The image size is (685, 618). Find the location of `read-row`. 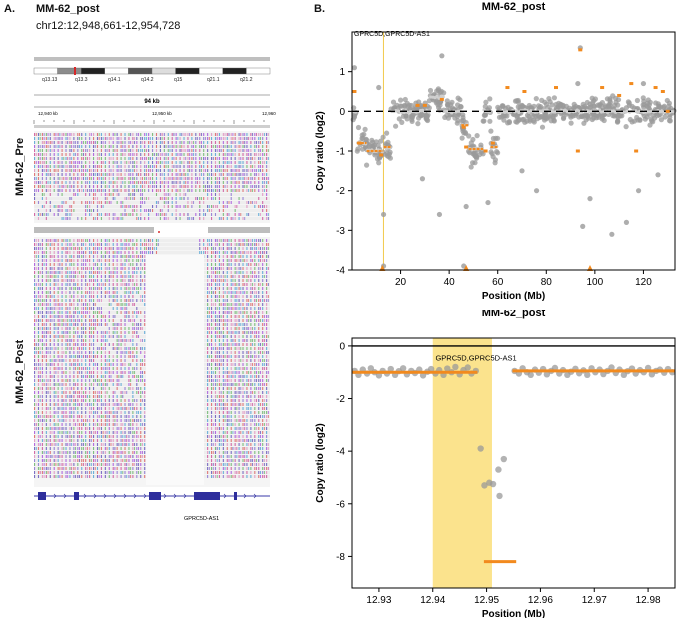

read-row is located at coordinates (152, 214).